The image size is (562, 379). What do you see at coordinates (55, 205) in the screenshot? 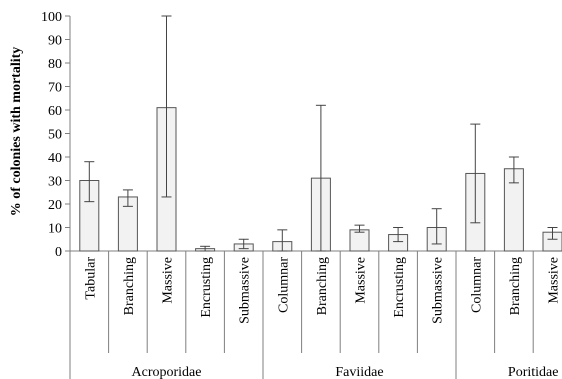
I see `y-tick-label: 20` at bounding box center [55, 205].